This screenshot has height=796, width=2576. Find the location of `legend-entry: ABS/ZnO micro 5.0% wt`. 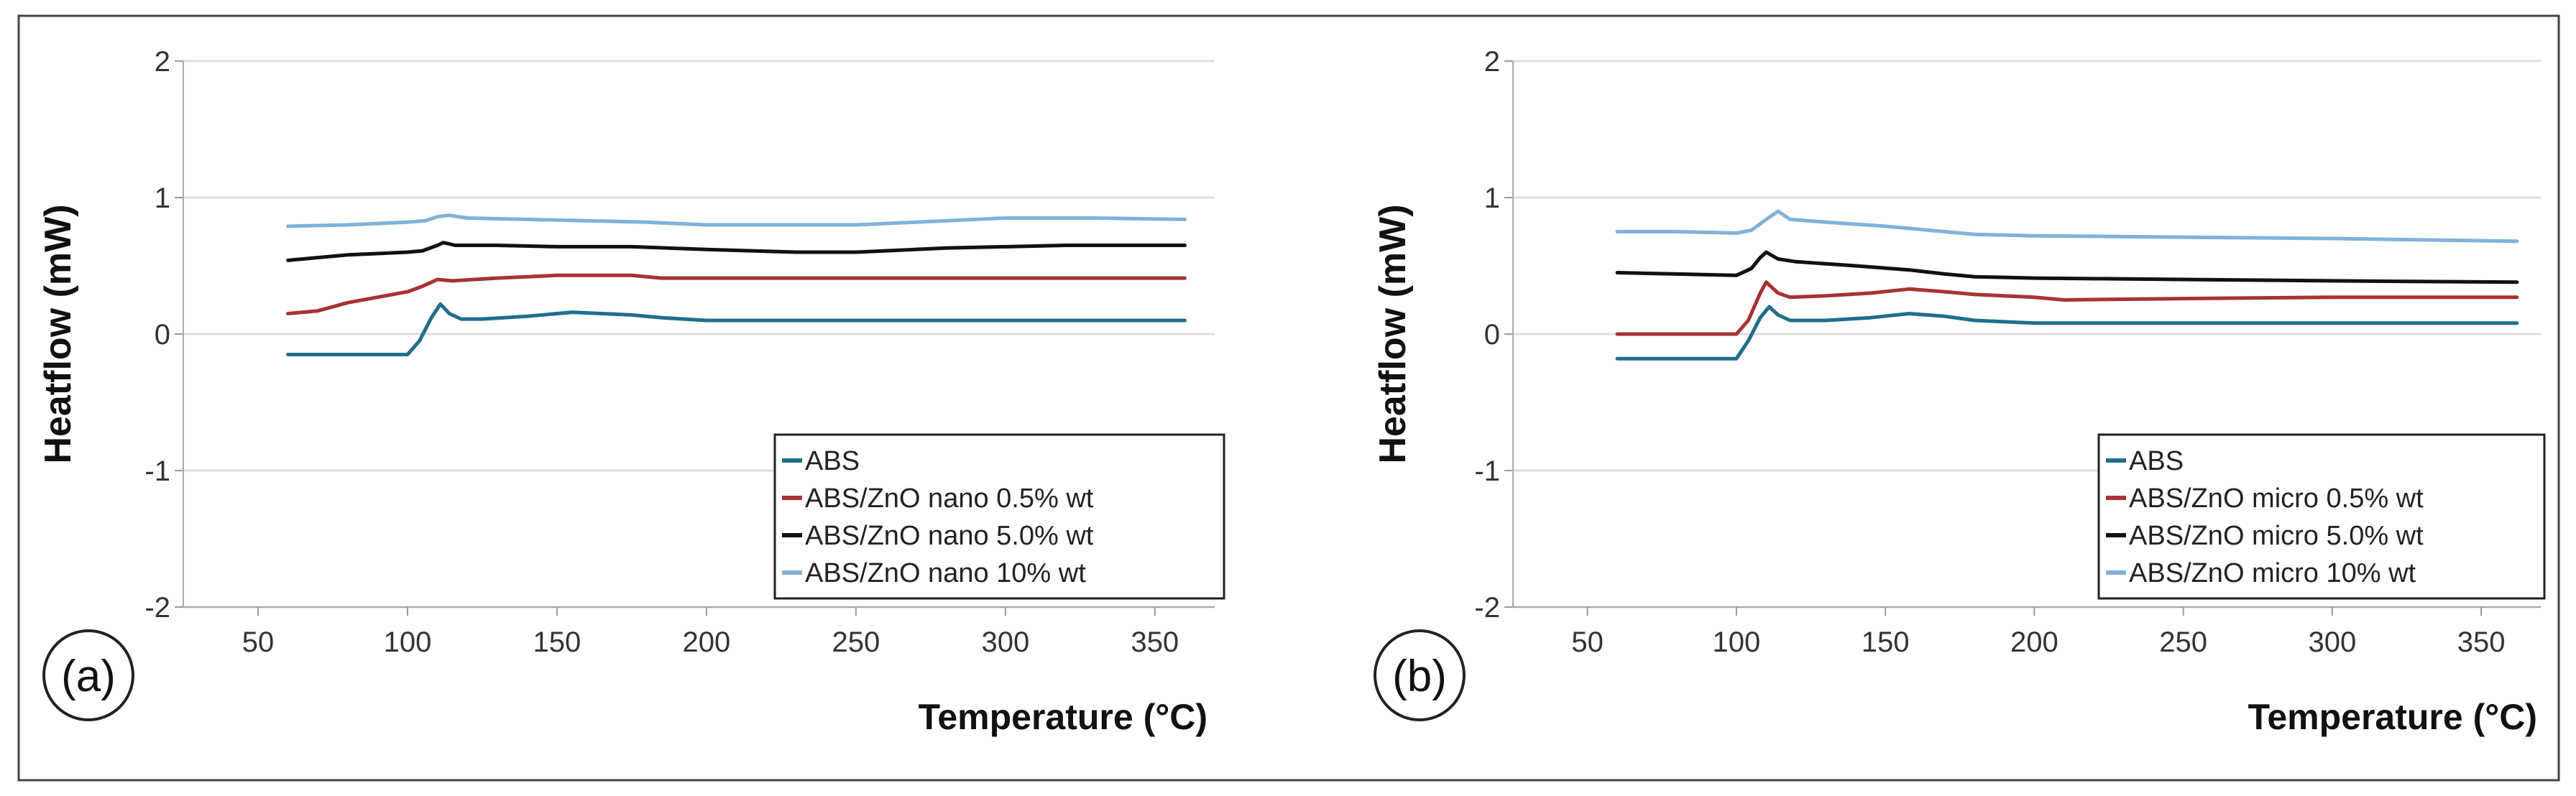

legend-entry: ABS/ZnO micro 5.0% wt is located at coordinates (2276, 536).